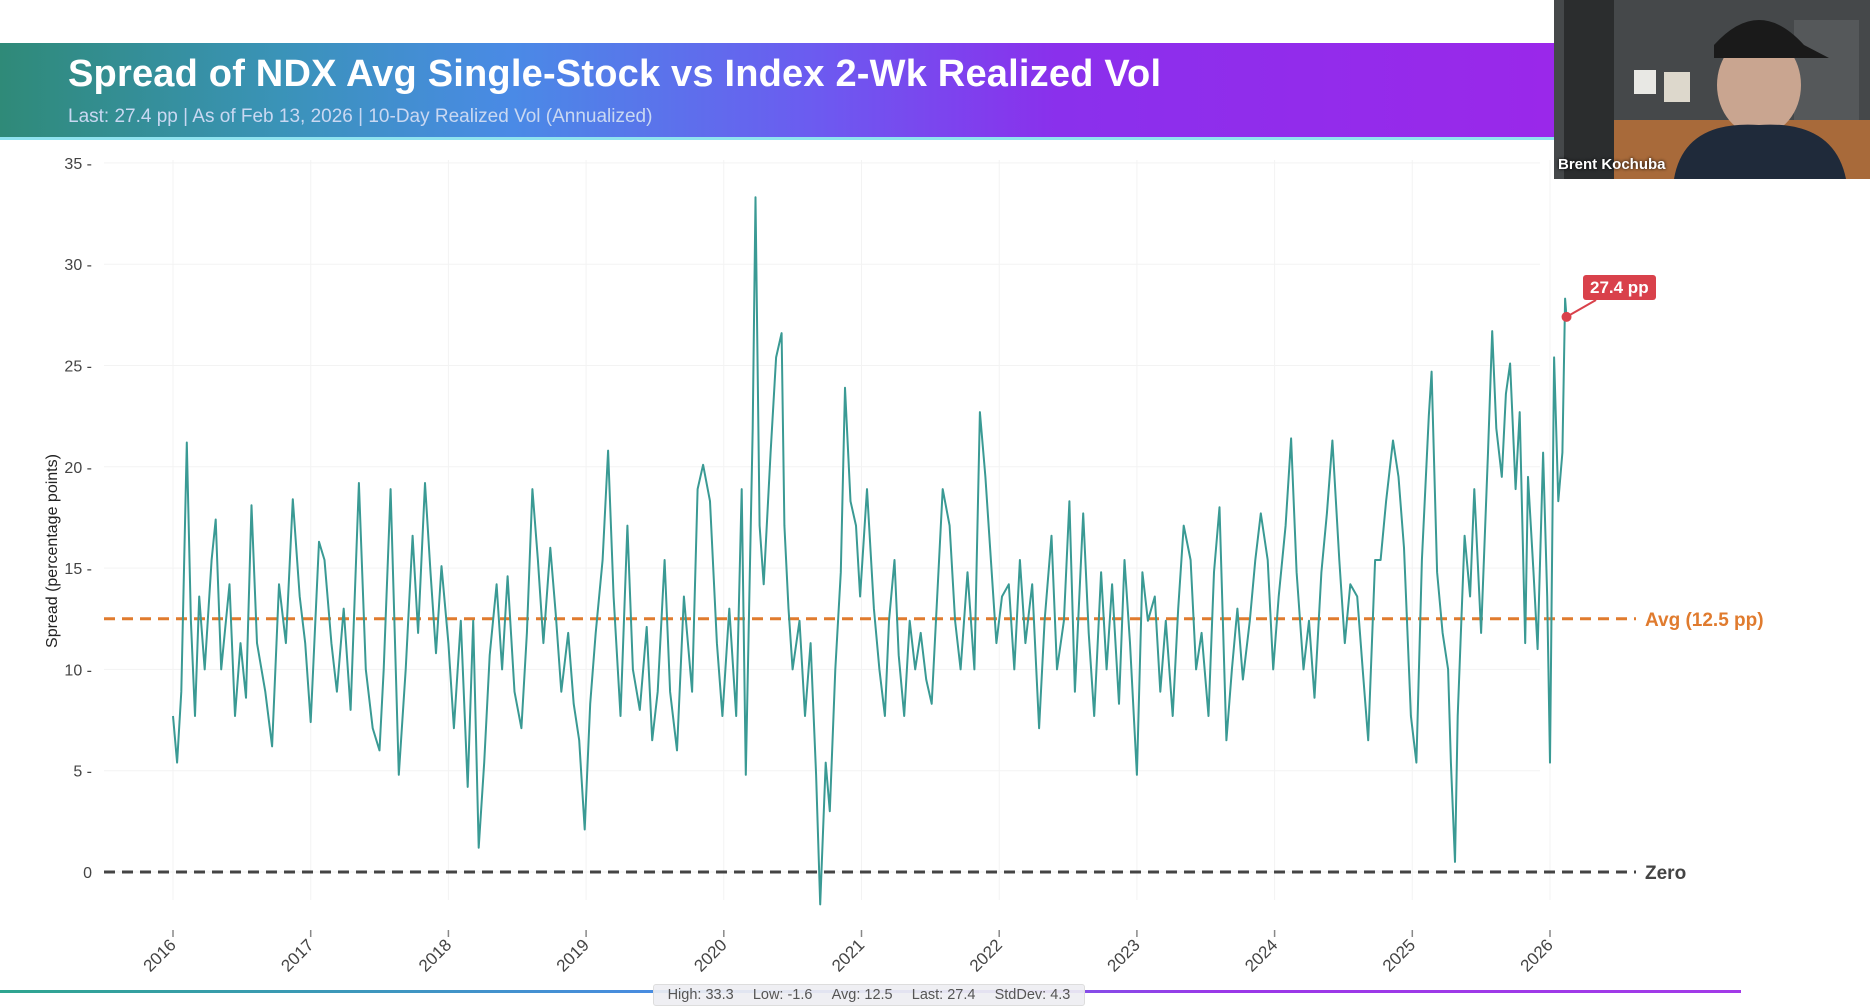 This screenshot has height=1008, width=1870. I want to click on y-tick-label: 25 -, so click(78, 367).